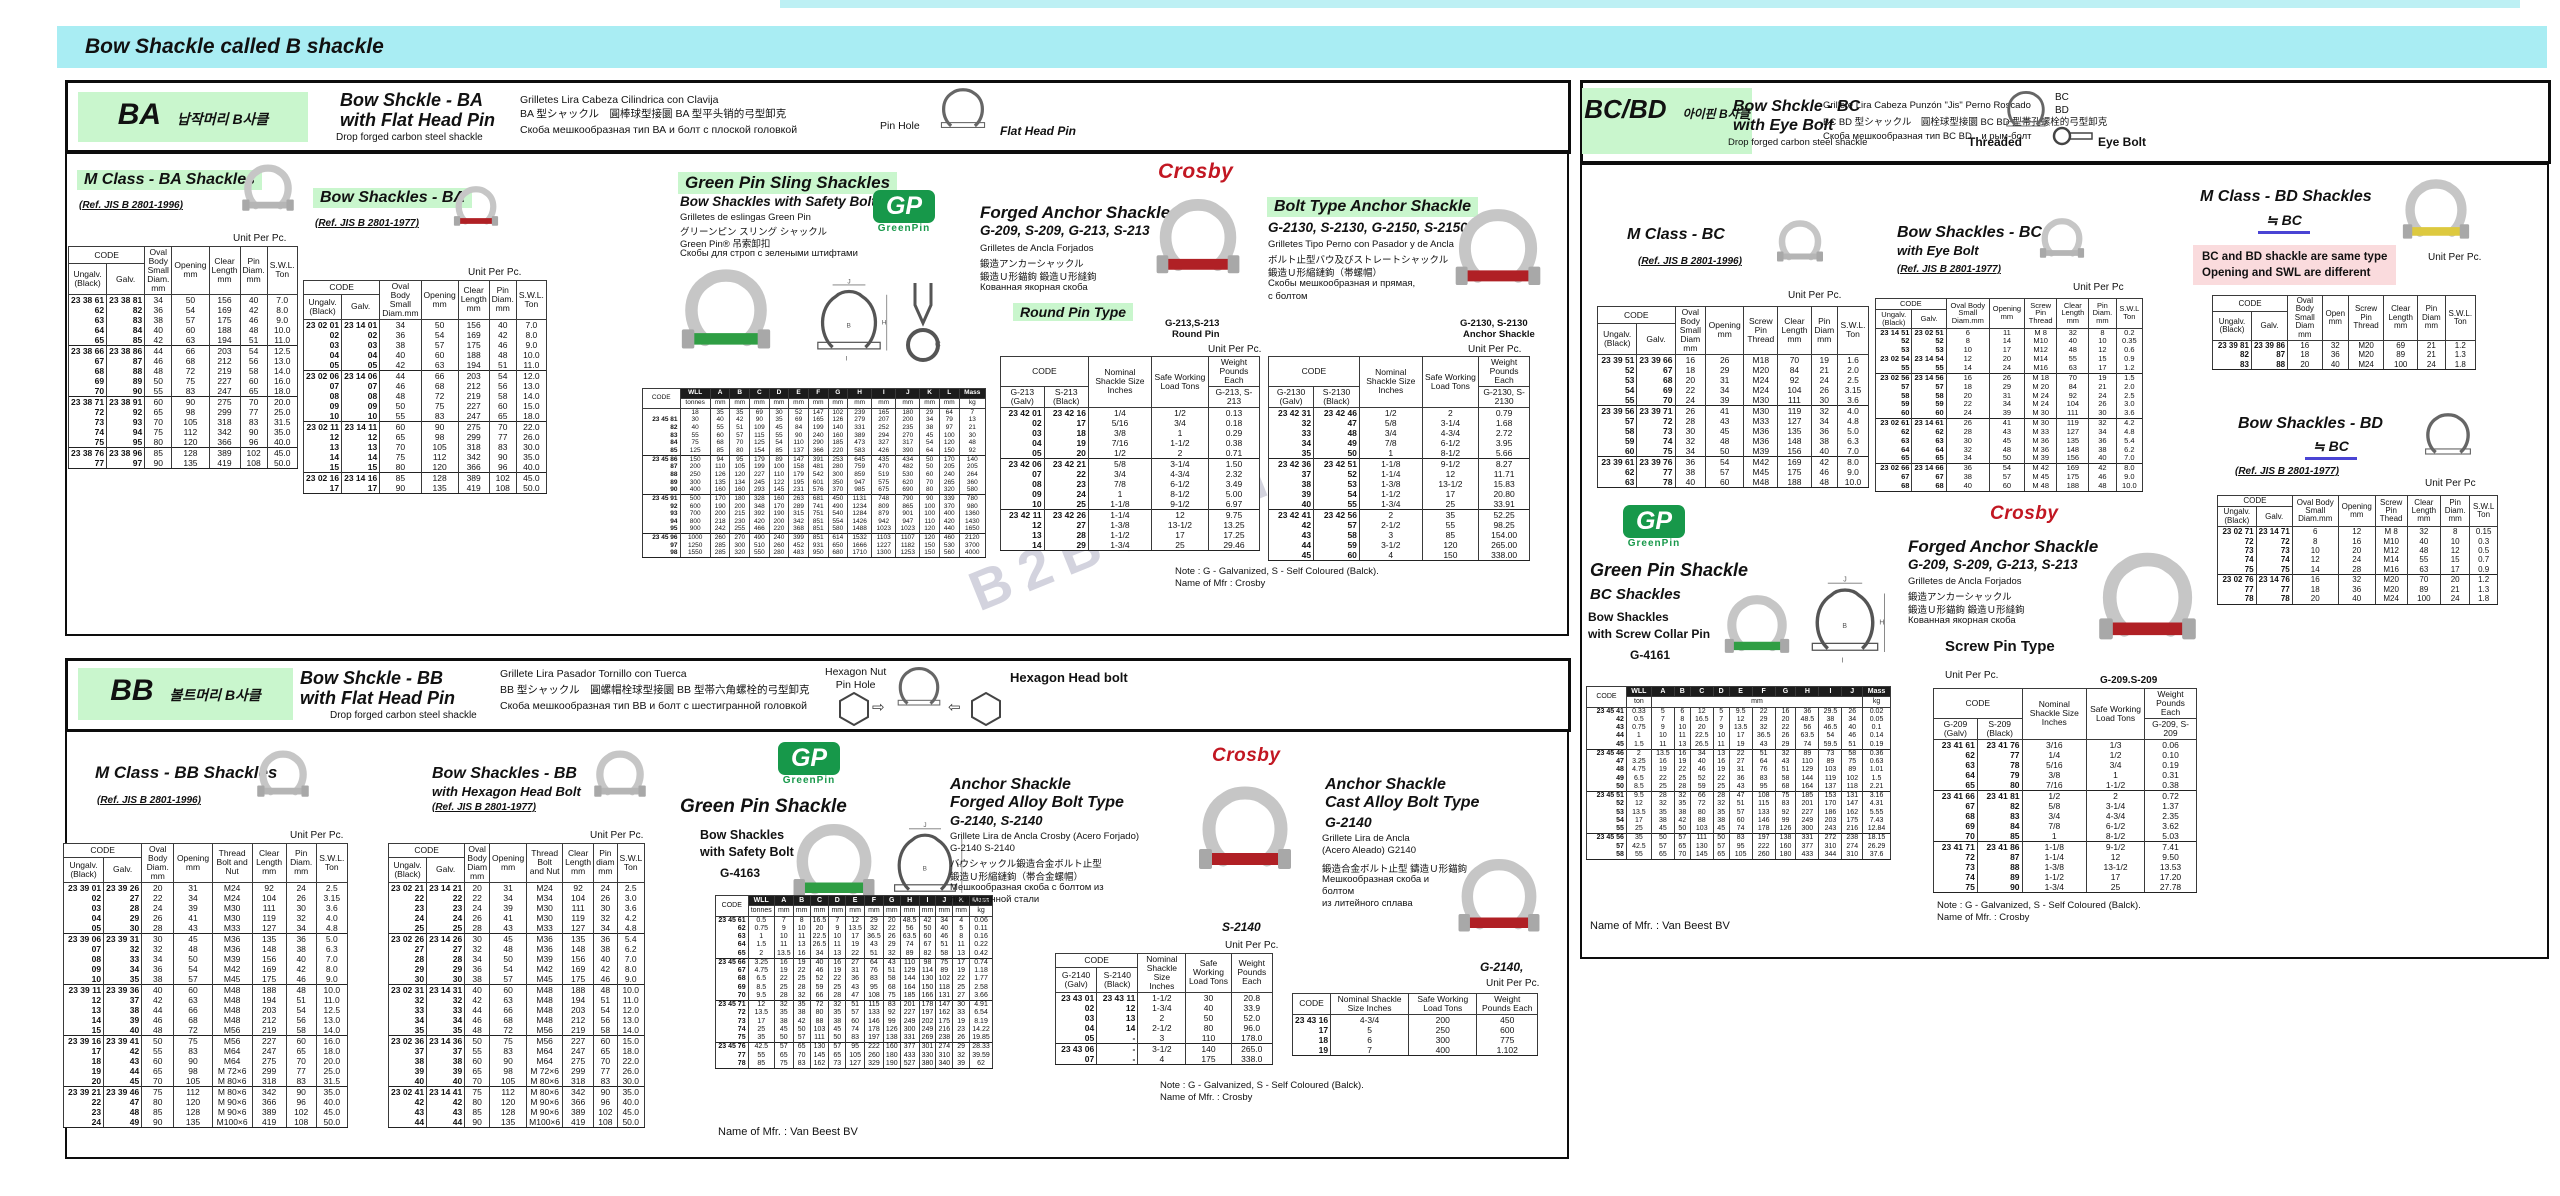 This screenshot has width=2560, height=1196. I want to click on g2140-desc-5: Мешкообразная скоба с болтом из, so click(1027, 887).